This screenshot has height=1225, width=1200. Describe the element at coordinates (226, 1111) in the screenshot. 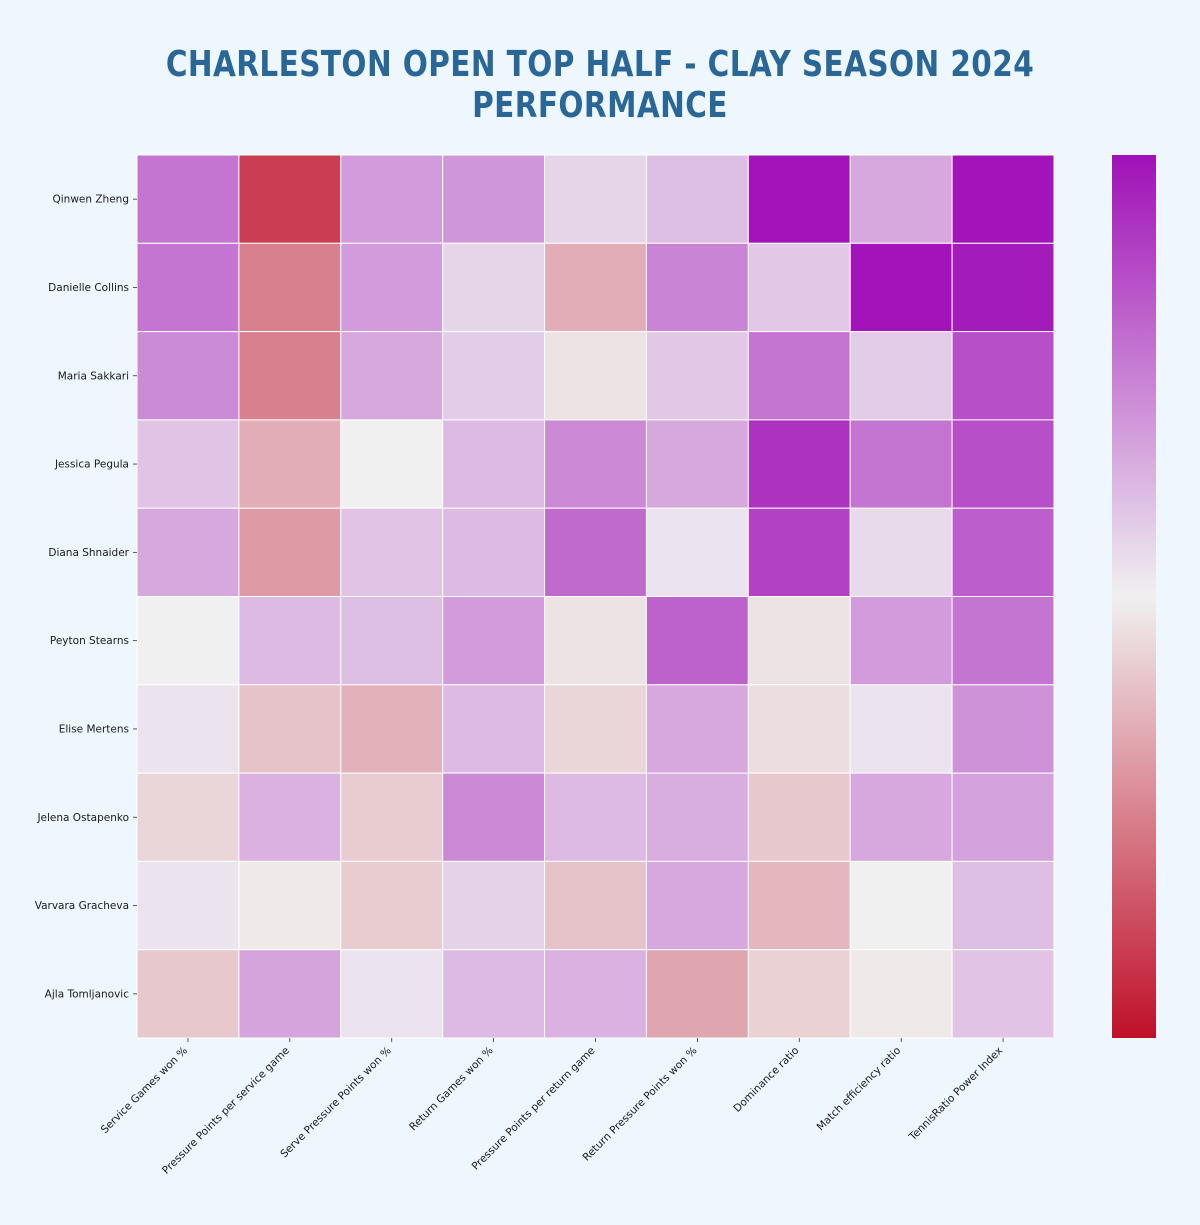

I see `x-tick-label: Pressure Points per service game` at that location.